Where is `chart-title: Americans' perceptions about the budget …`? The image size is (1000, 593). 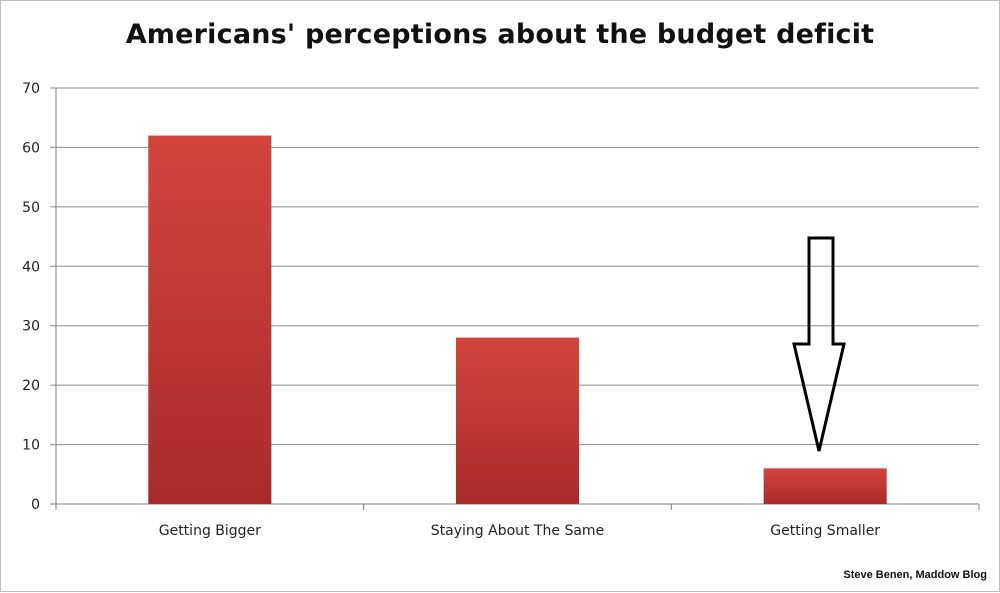
chart-title: Americans' perceptions about the budget … is located at coordinates (500, 34).